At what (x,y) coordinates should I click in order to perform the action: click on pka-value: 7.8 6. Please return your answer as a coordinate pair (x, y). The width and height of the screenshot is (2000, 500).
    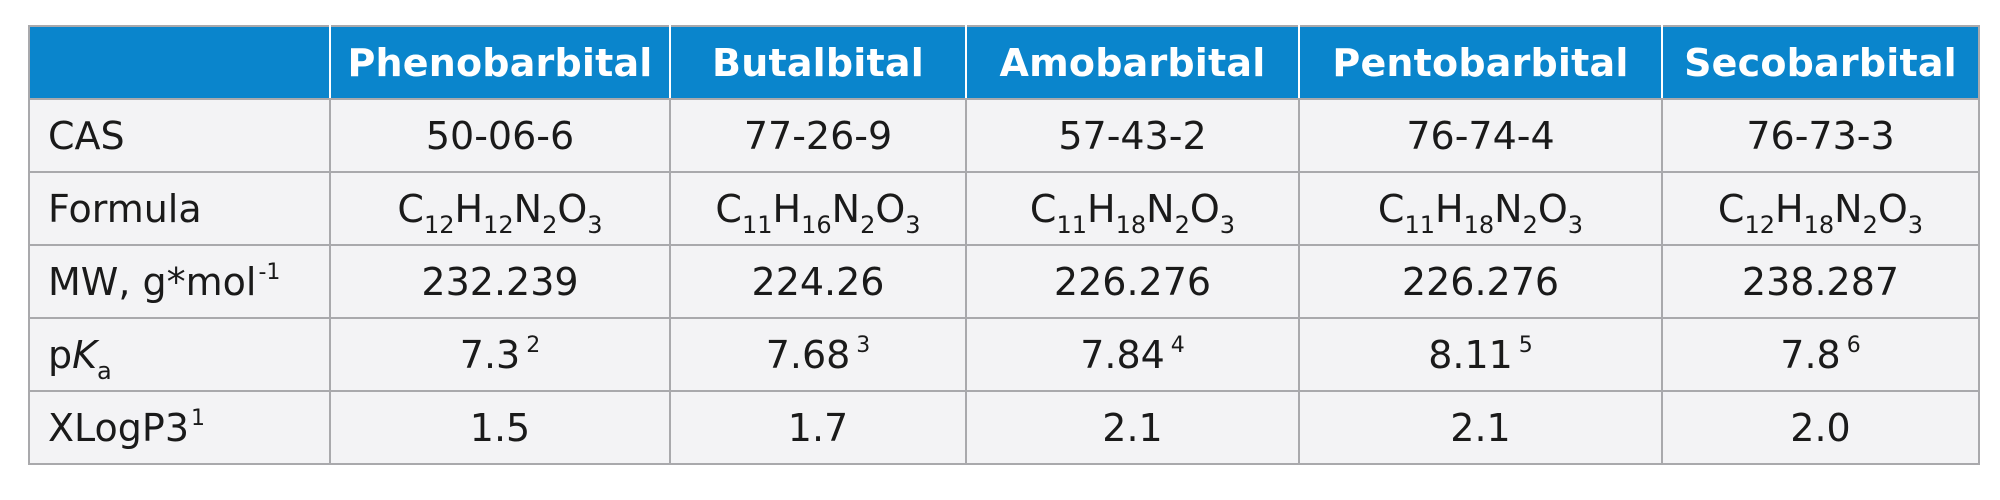
    Looking at the image, I should click on (1820, 354).